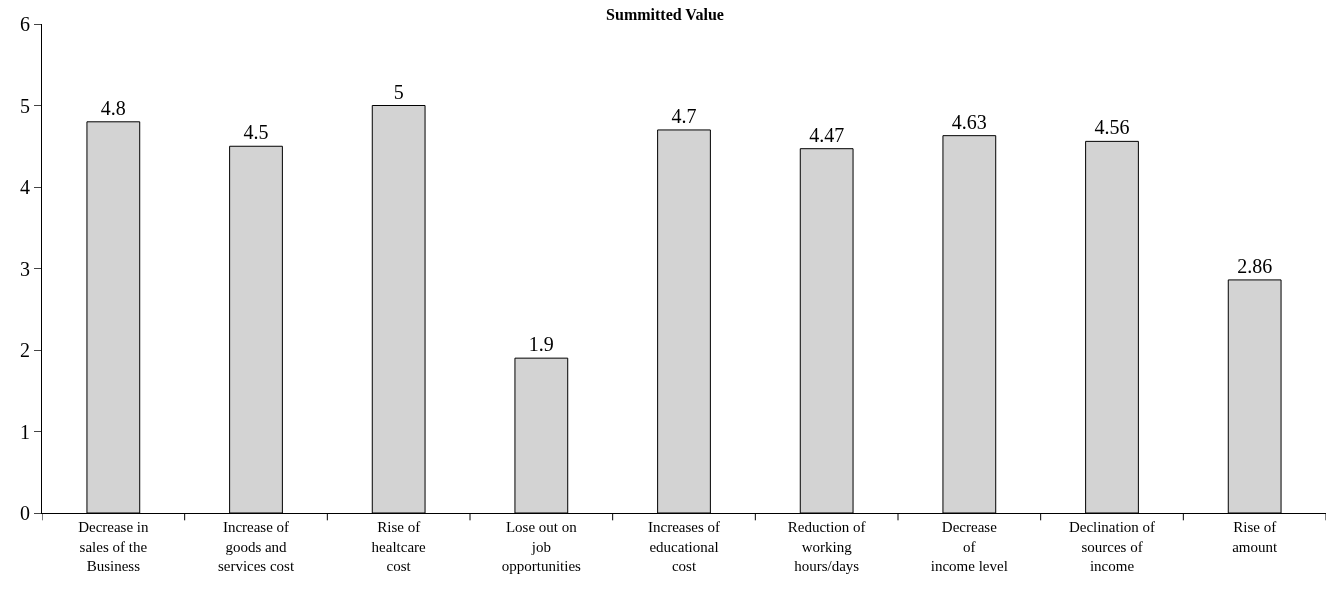 The height and width of the screenshot is (589, 1330). Describe the element at coordinates (113, 107) in the screenshot. I see `data-label: 4.8` at that location.